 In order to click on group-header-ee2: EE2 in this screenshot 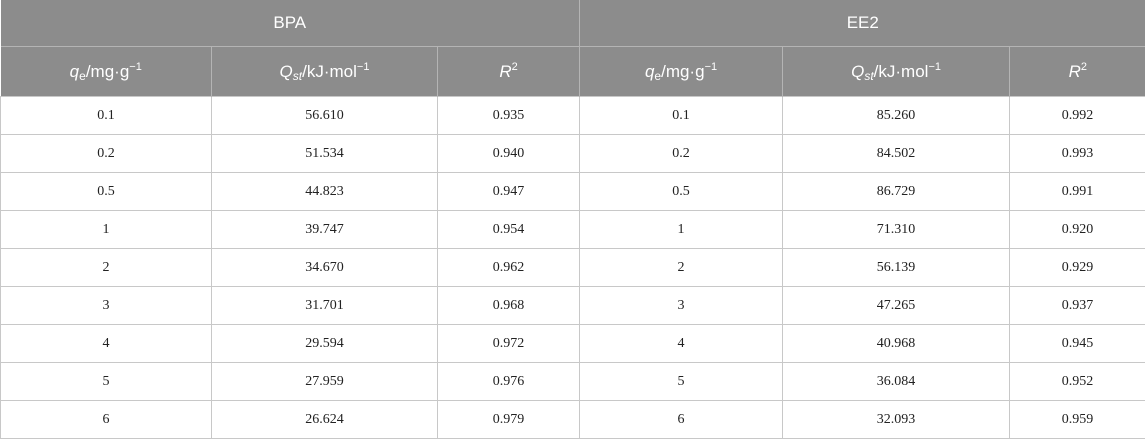, I will do `click(862, 23)`.